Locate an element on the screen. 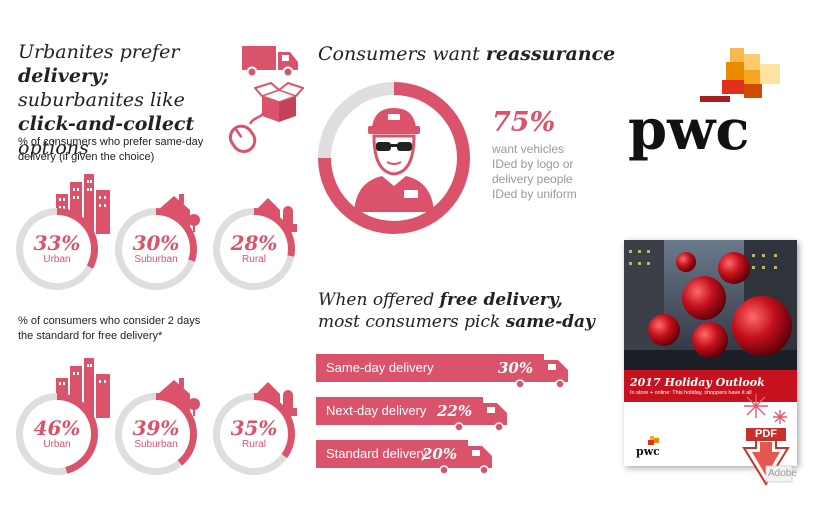 This screenshot has width=820, height=529. pwc-logo-text: pwc is located at coordinates (689, 130).